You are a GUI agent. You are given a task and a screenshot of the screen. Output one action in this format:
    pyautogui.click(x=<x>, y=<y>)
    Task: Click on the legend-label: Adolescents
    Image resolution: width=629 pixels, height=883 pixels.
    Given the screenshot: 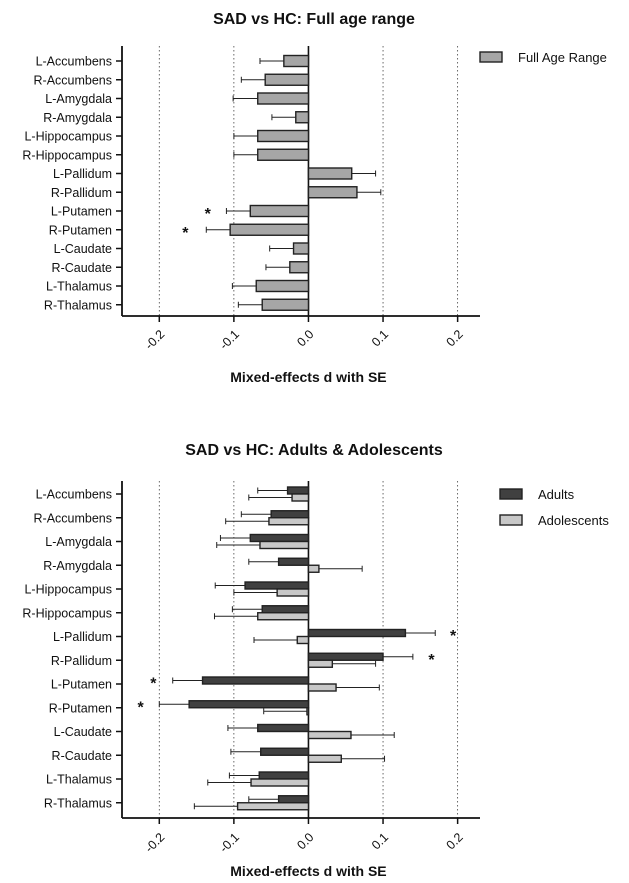 What is the action you would take?
    pyautogui.click(x=573, y=520)
    